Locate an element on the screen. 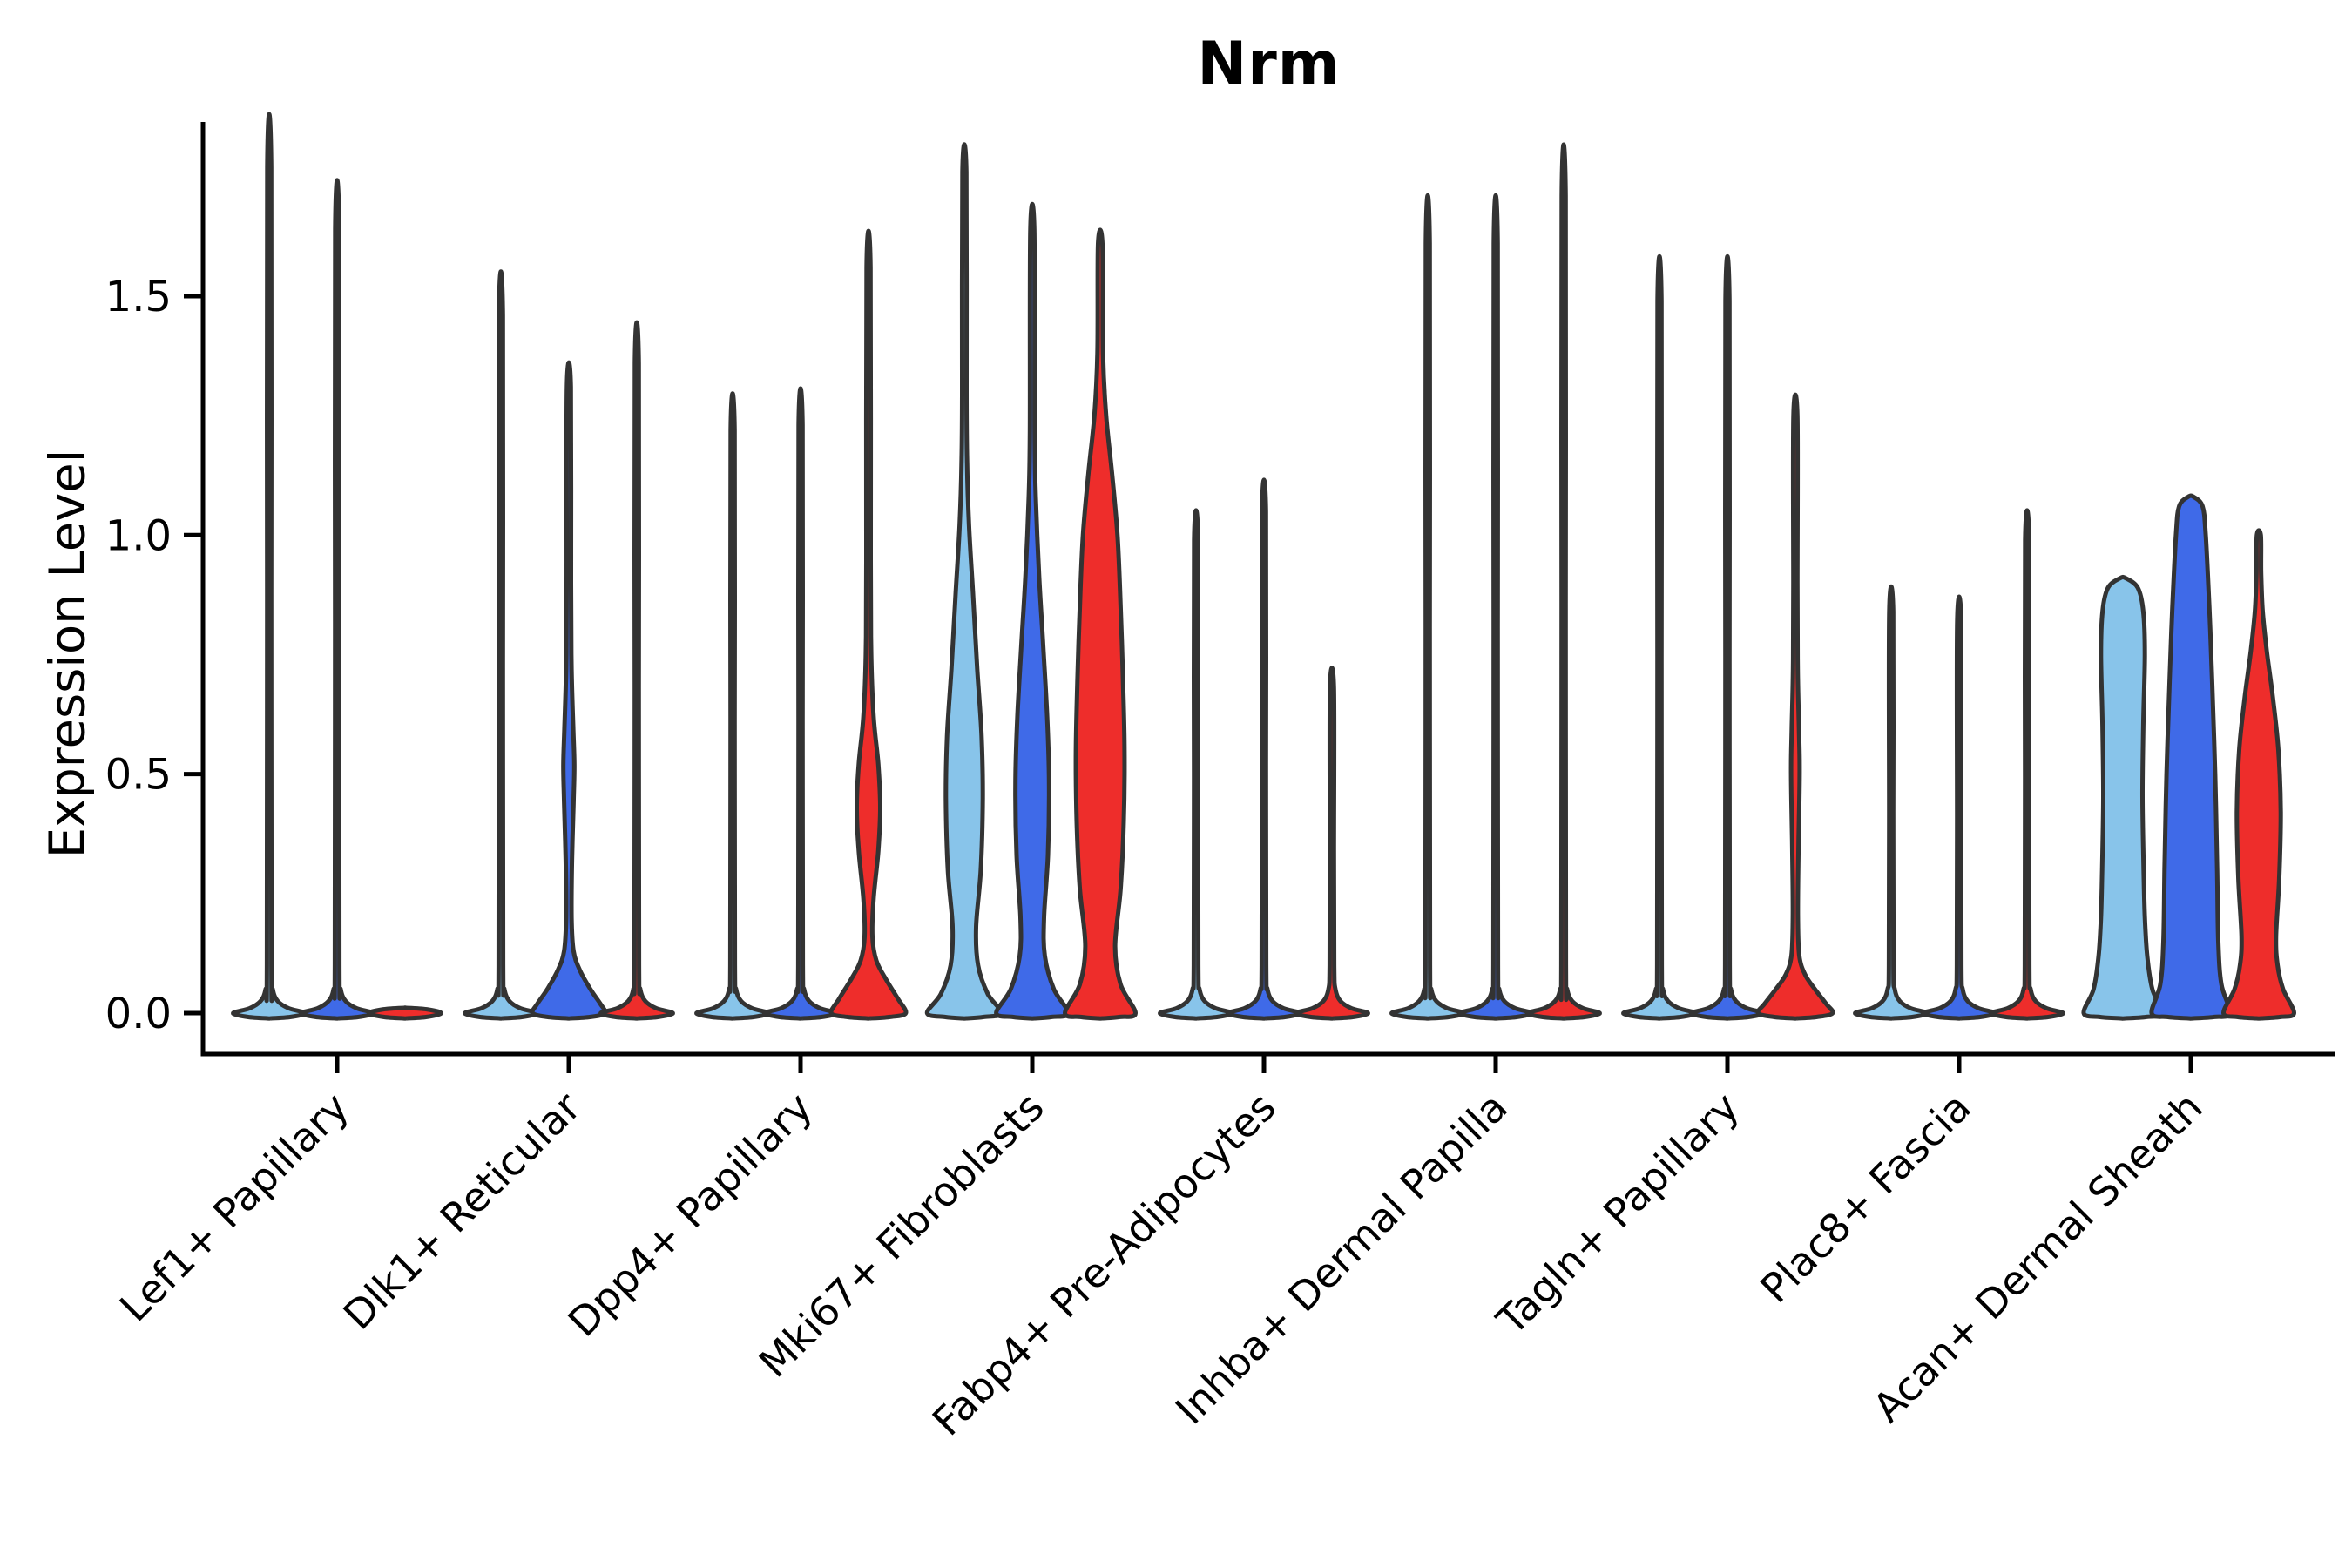 The width and height of the screenshot is (2352, 1568). x-tick-label: Lef1+ Papillary is located at coordinates (235, 1207).